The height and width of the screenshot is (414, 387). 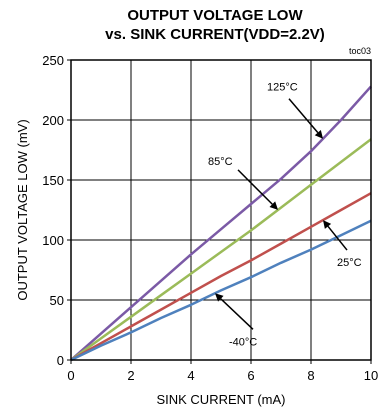 I want to click on y-tick-label: 0, so click(x=60, y=360).